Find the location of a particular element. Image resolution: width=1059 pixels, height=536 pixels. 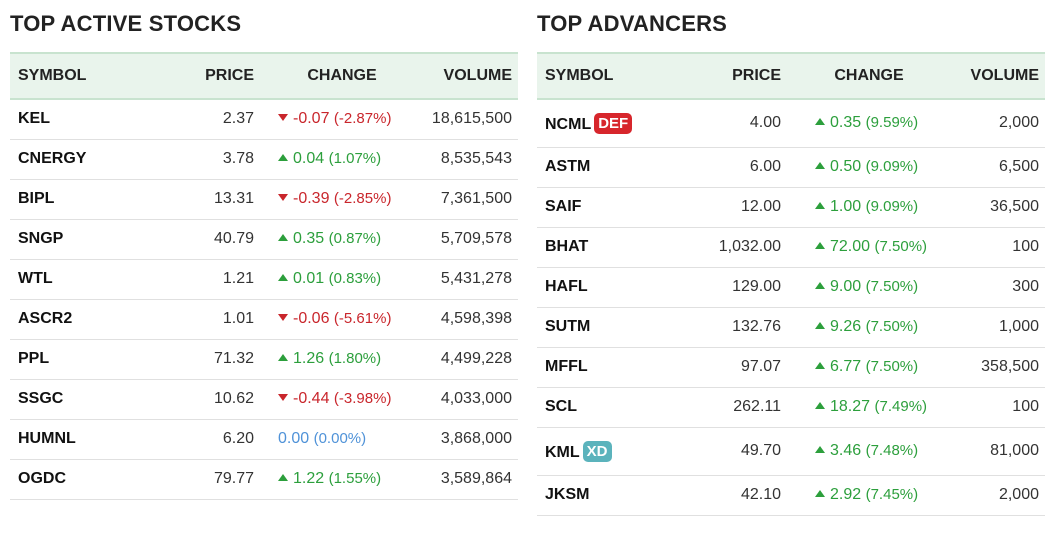

symbol-link: KEL is located at coordinates (34, 119).